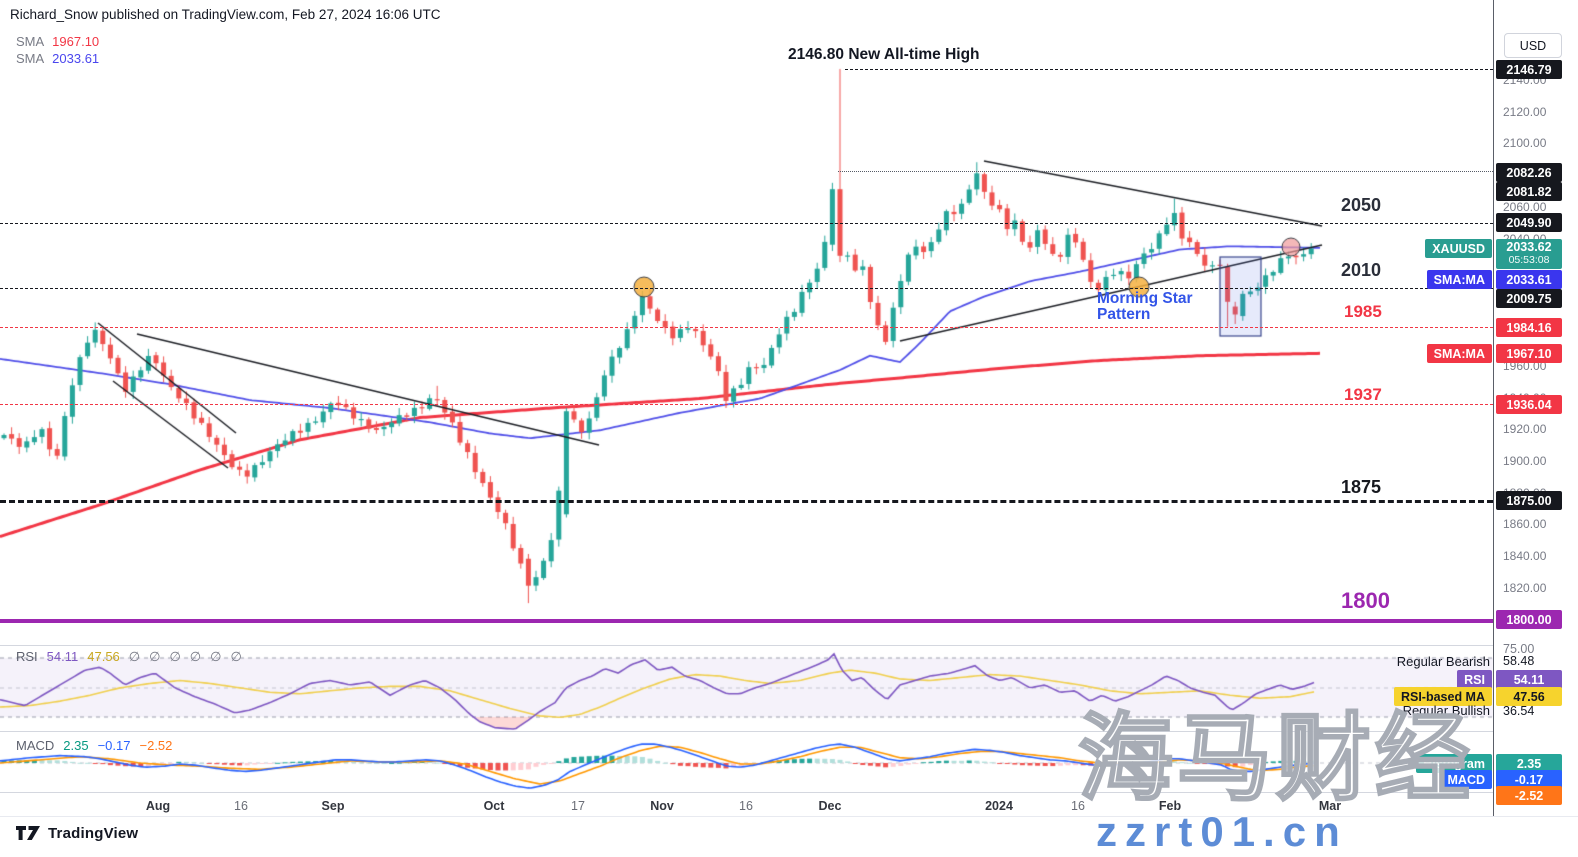 The image size is (1578, 857). Describe the element at coordinates (76, 58) in the screenshot. I see `sma-slow-value: 2033.61` at that location.